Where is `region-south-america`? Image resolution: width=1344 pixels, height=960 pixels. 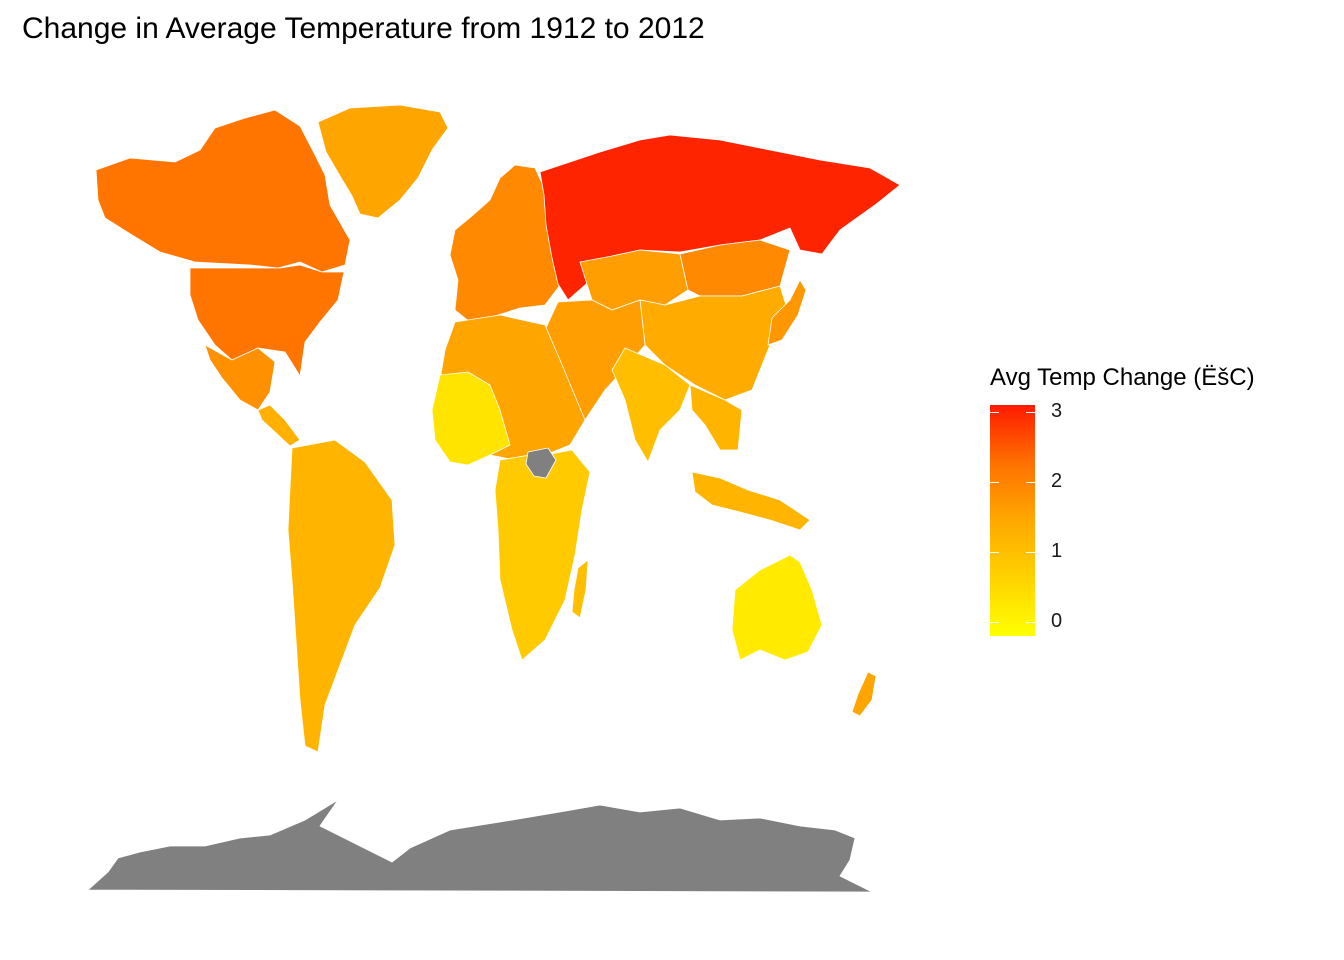 region-south-america is located at coordinates (341, 596).